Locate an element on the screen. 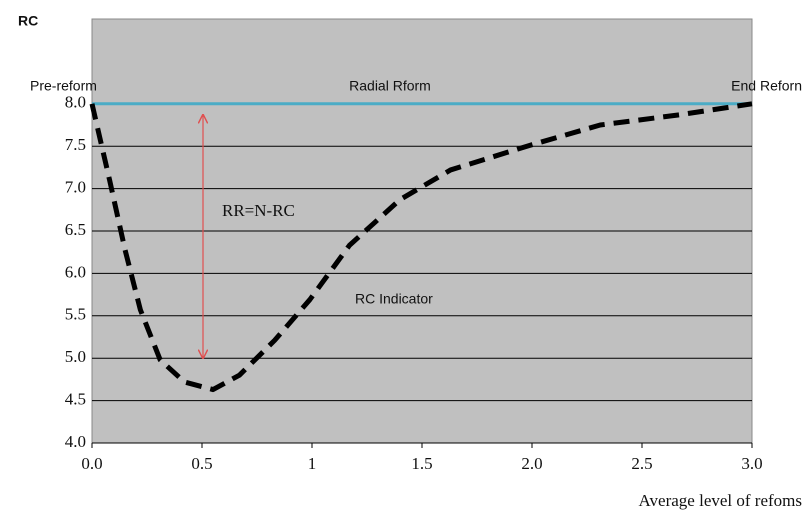  annotation: RC Indicator is located at coordinates (394, 299).